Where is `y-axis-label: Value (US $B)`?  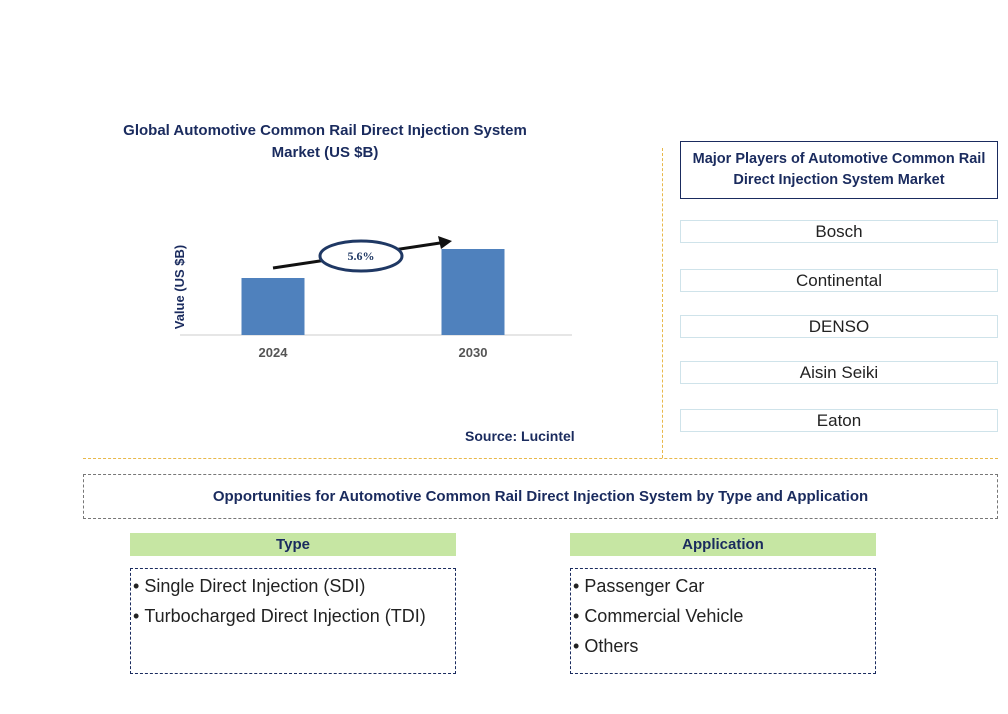
y-axis-label: Value (US $B) is located at coordinates (179, 287).